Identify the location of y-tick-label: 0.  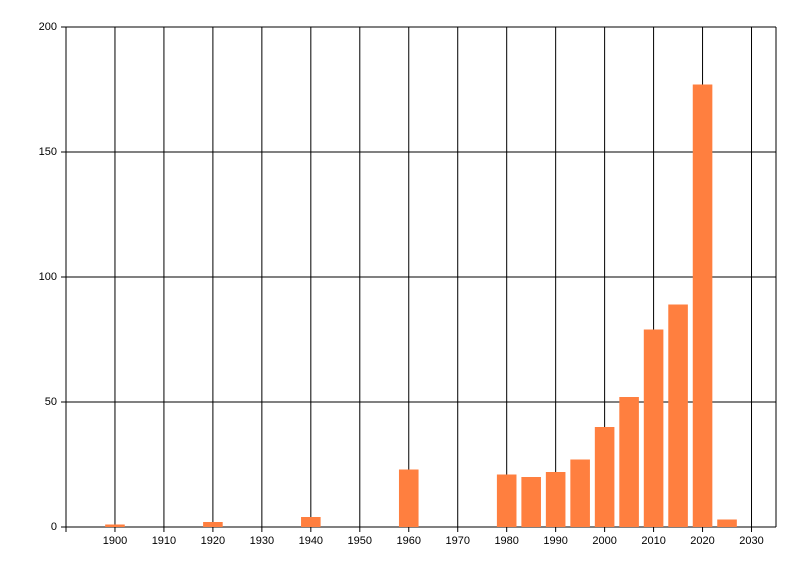
(54, 527).